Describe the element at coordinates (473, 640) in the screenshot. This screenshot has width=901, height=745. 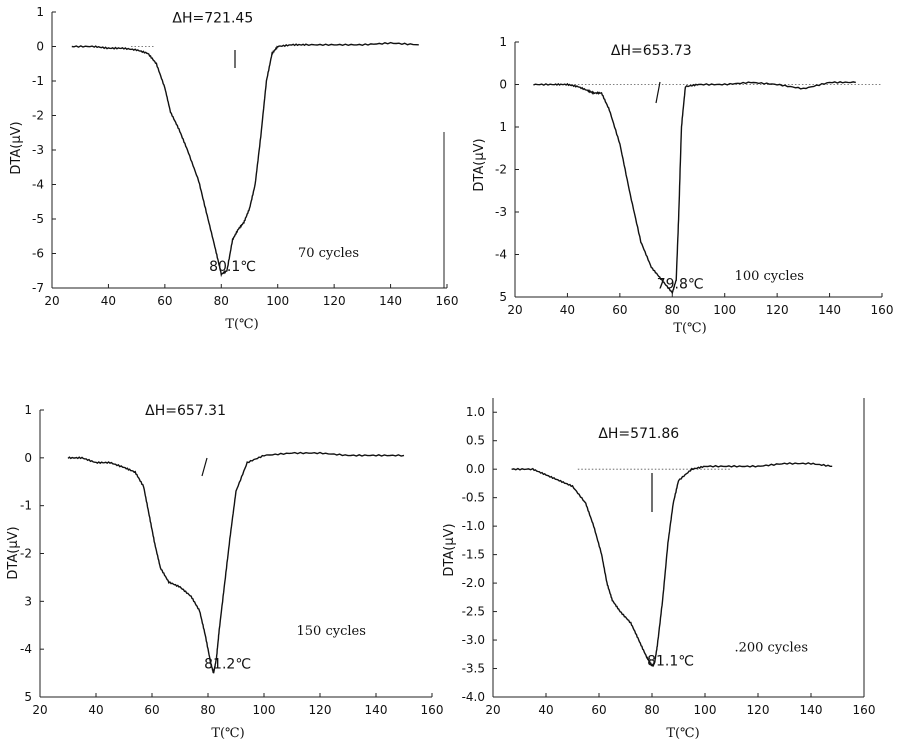
I see `y-tick-label: -3.0` at that location.